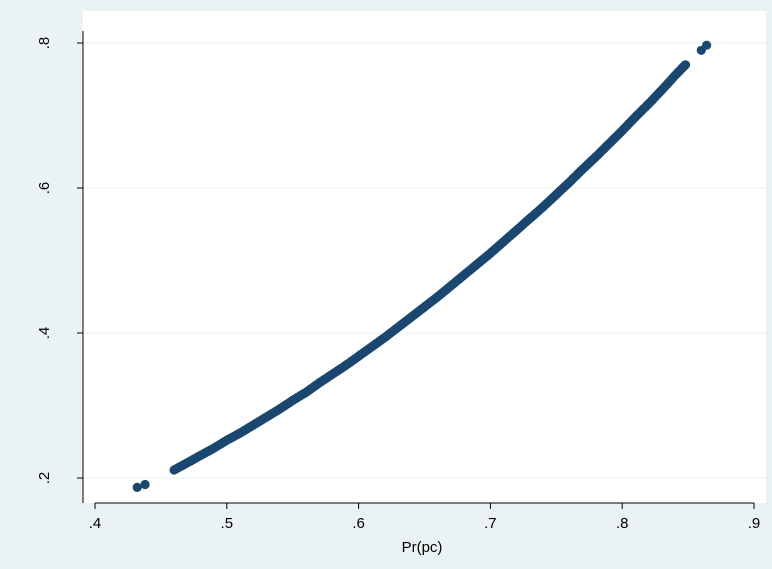 The image size is (772, 569). What do you see at coordinates (95, 523) in the screenshot?
I see `x-tick-label: .4` at bounding box center [95, 523].